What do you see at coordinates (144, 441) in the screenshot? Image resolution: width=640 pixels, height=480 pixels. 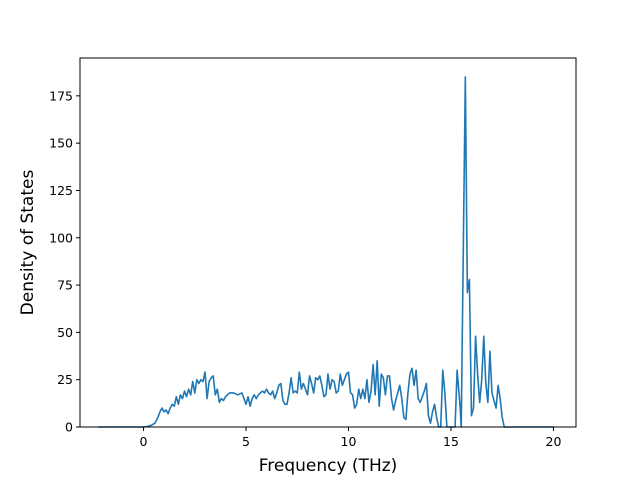 I see `x-tick-label: 0` at bounding box center [144, 441].